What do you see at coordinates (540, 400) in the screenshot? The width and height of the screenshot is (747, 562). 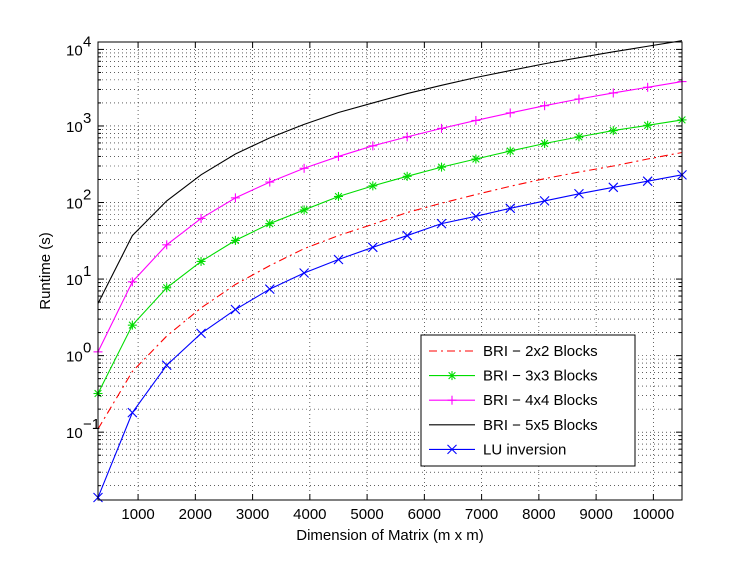 I see `legend-label: BRI − 4x4 Blocks` at bounding box center [540, 400].